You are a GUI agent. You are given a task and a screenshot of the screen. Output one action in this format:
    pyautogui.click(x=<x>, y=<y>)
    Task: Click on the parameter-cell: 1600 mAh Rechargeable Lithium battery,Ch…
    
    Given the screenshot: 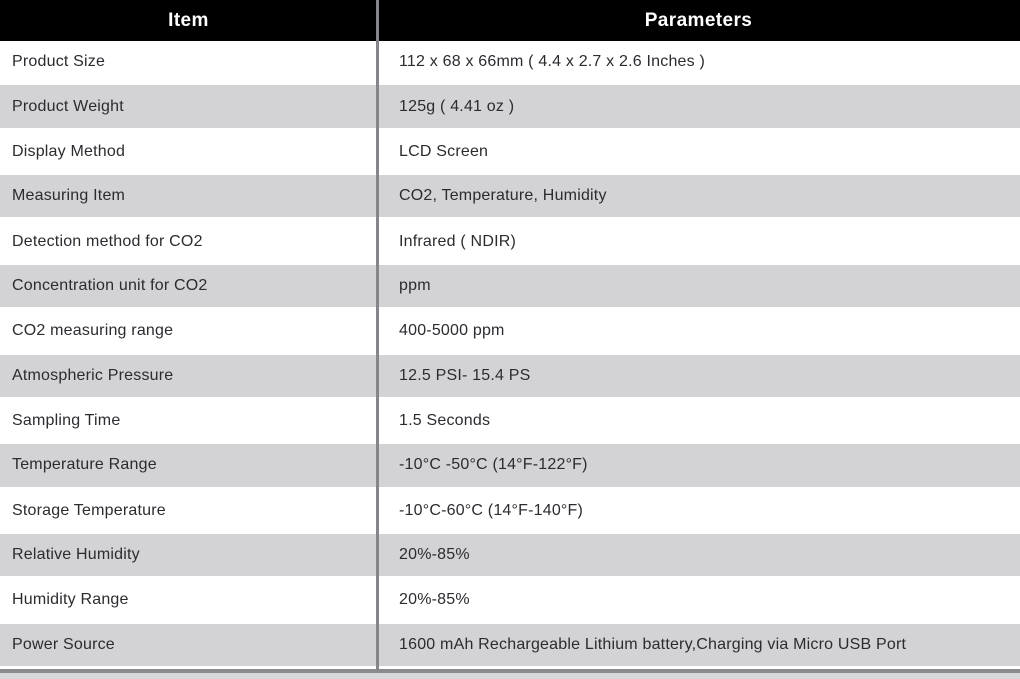 What is the action you would take?
    pyautogui.click(x=653, y=644)
    